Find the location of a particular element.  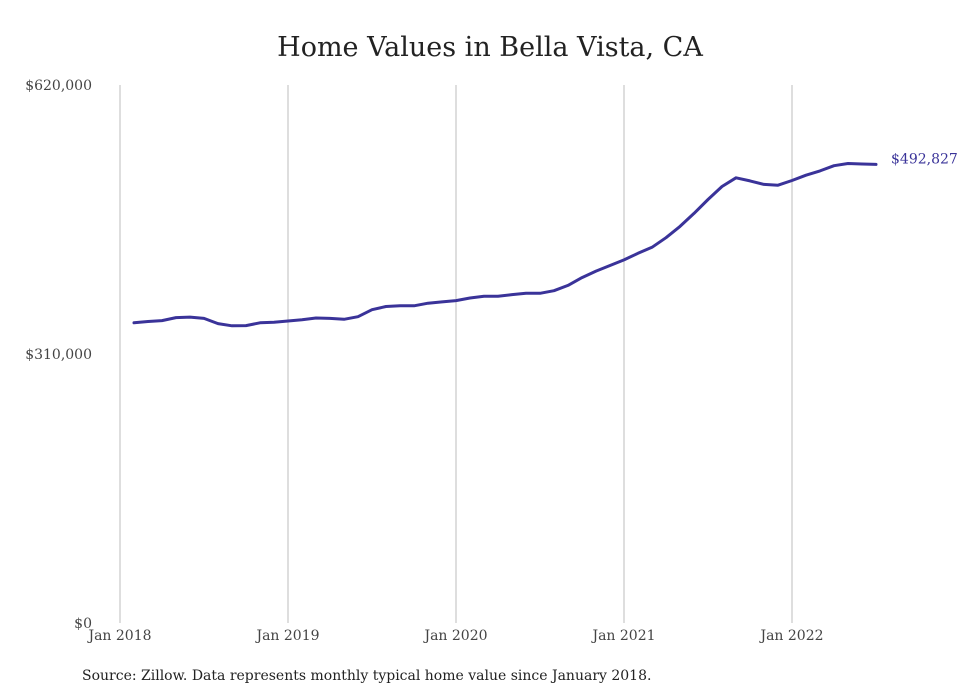

x-tick-label: Jan 2019 is located at coordinates (286, 636).